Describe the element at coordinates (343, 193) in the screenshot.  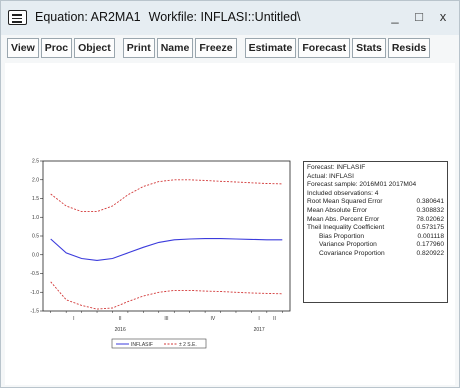
I see `stats-line: Included observations: 4` at that location.